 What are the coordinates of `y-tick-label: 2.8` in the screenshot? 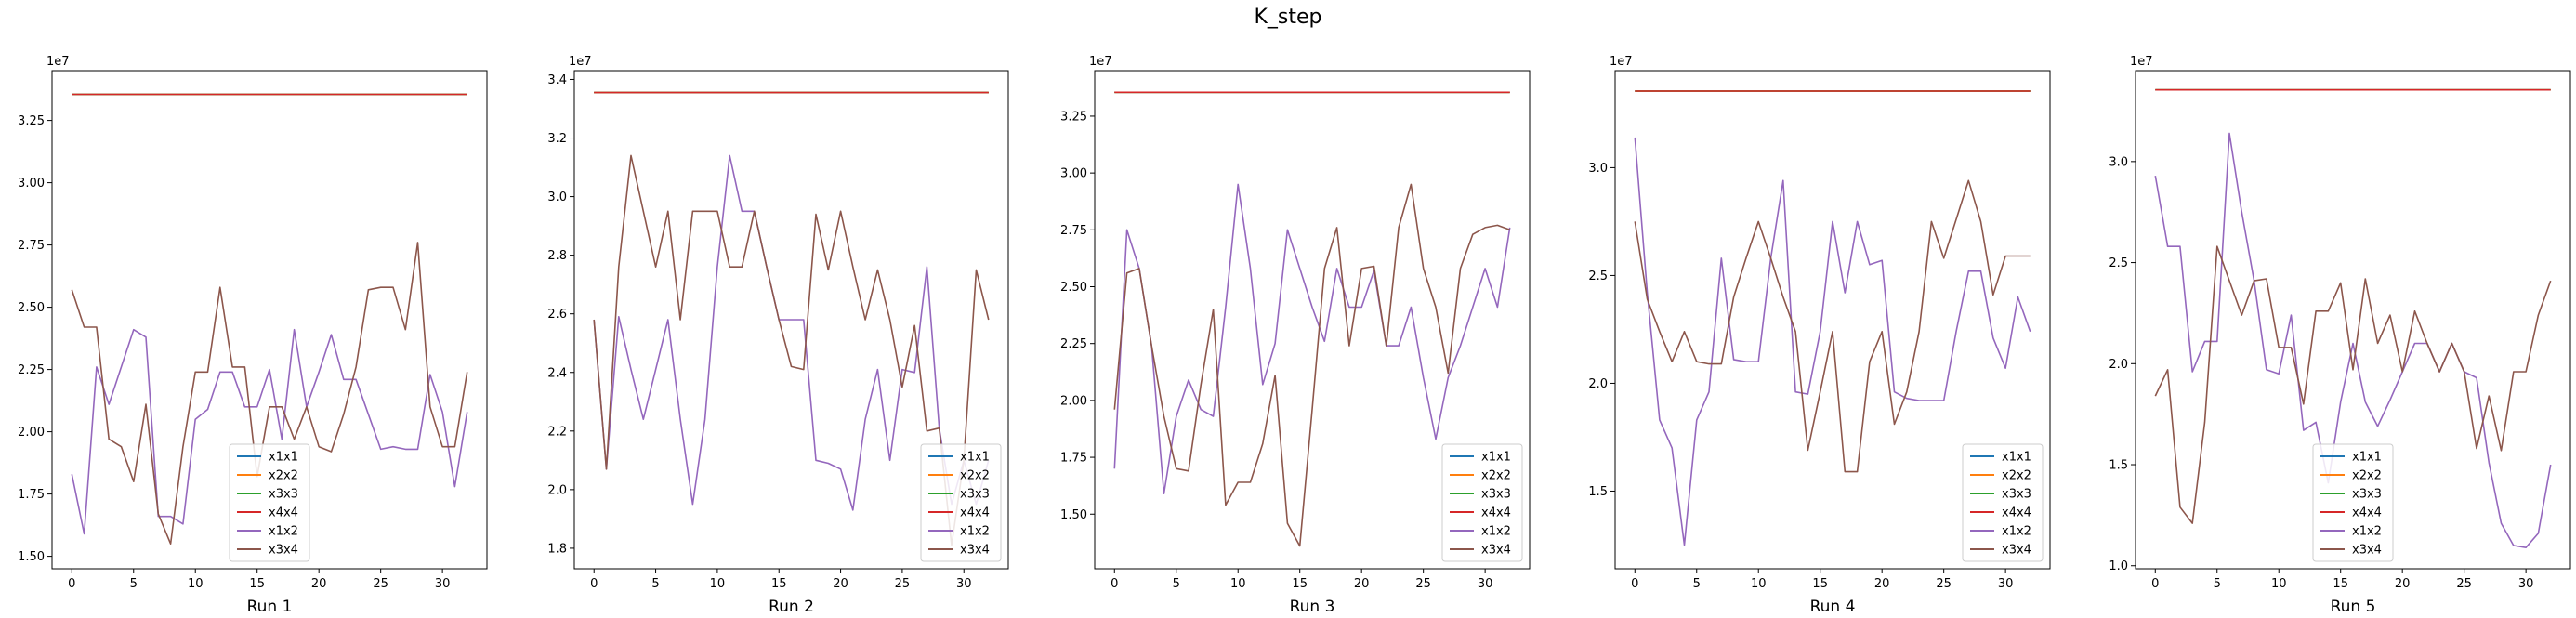 It's located at (557, 256).